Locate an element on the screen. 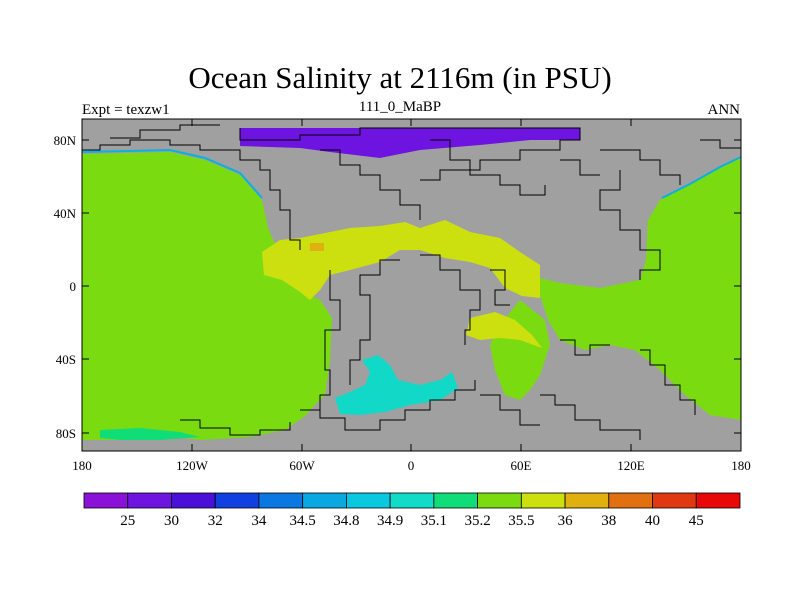 This screenshot has width=800, height=600. lon-label-120w: 120W is located at coordinates (192, 465).